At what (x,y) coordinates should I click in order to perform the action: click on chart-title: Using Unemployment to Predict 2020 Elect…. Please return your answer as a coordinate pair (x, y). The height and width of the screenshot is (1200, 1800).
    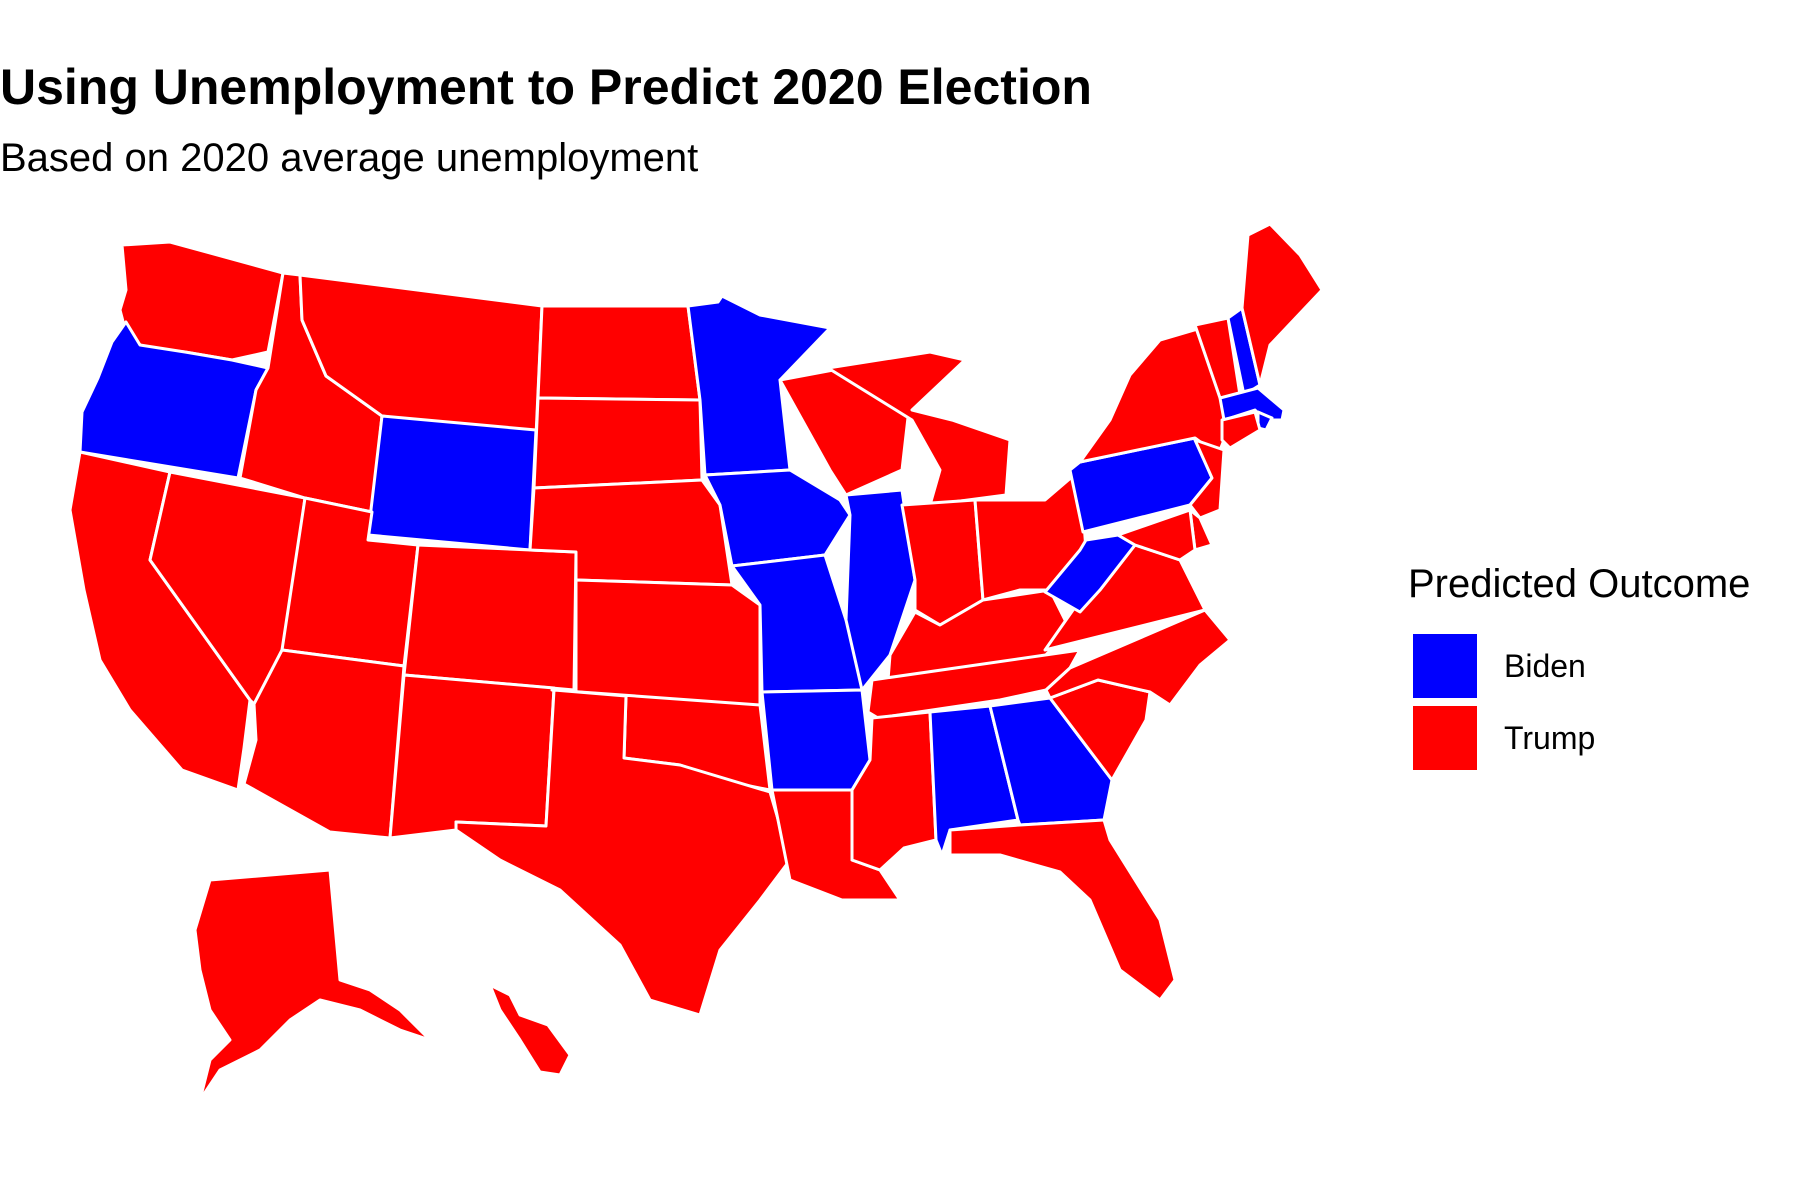
    Looking at the image, I should click on (546, 87).